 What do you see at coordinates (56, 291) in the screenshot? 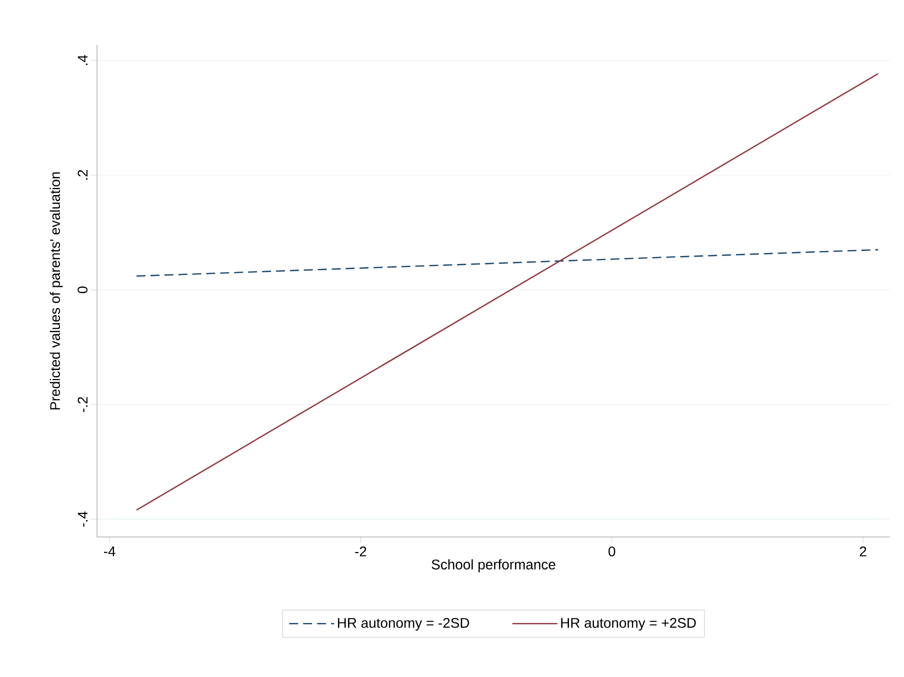
I see `y-axis-title: Predicted values of parents' evaluation` at bounding box center [56, 291].